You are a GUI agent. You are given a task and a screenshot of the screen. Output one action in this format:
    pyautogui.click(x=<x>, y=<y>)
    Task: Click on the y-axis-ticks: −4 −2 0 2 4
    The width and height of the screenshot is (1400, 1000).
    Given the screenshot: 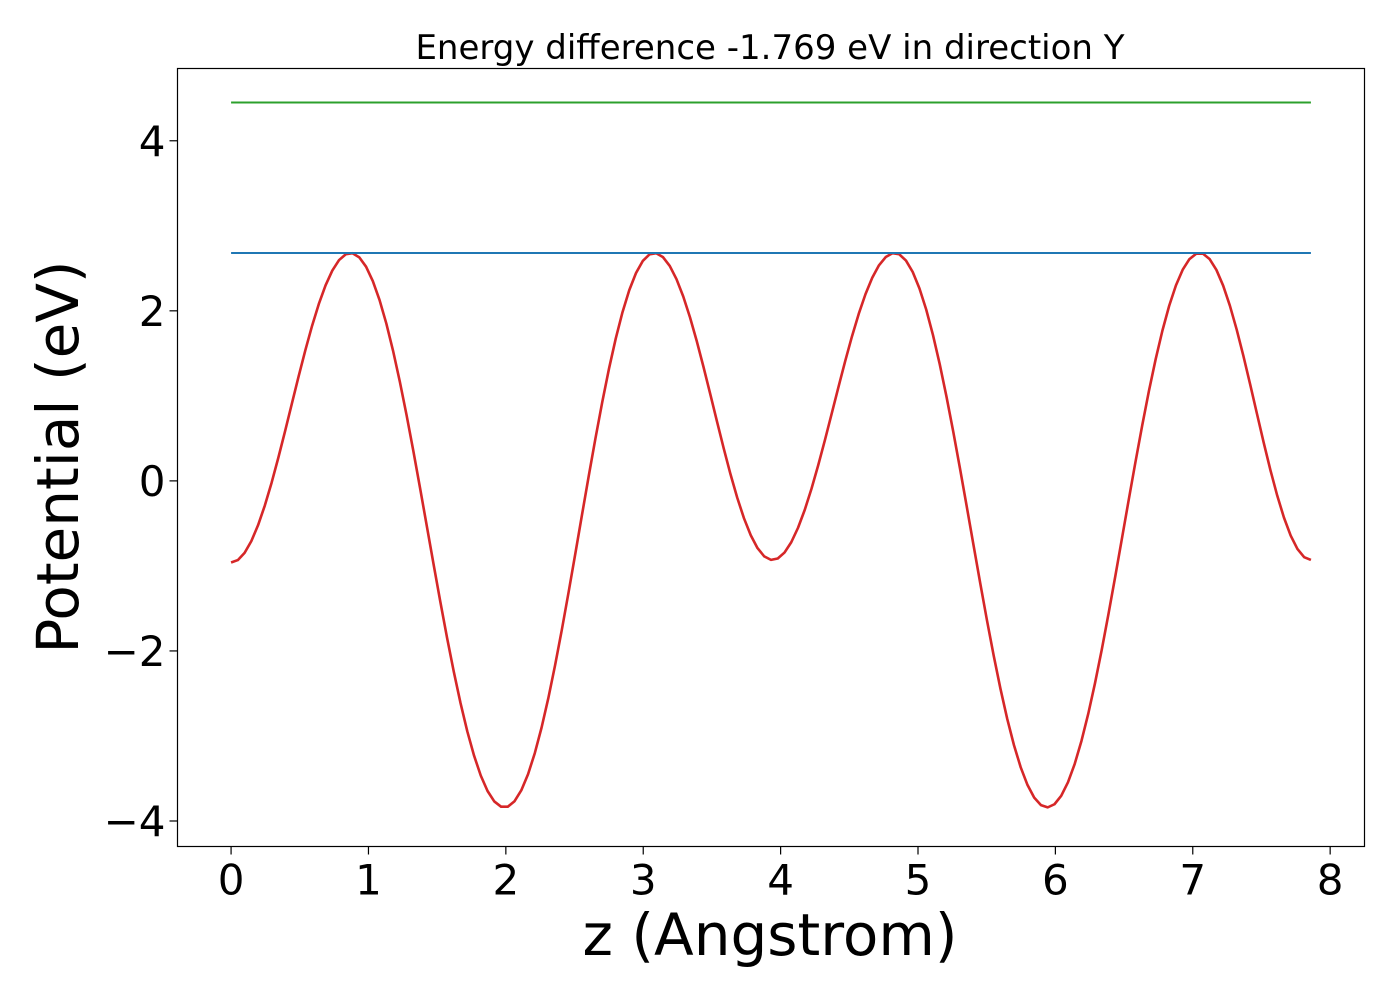 What is the action you would take?
    pyautogui.click(x=141, y=481)
    